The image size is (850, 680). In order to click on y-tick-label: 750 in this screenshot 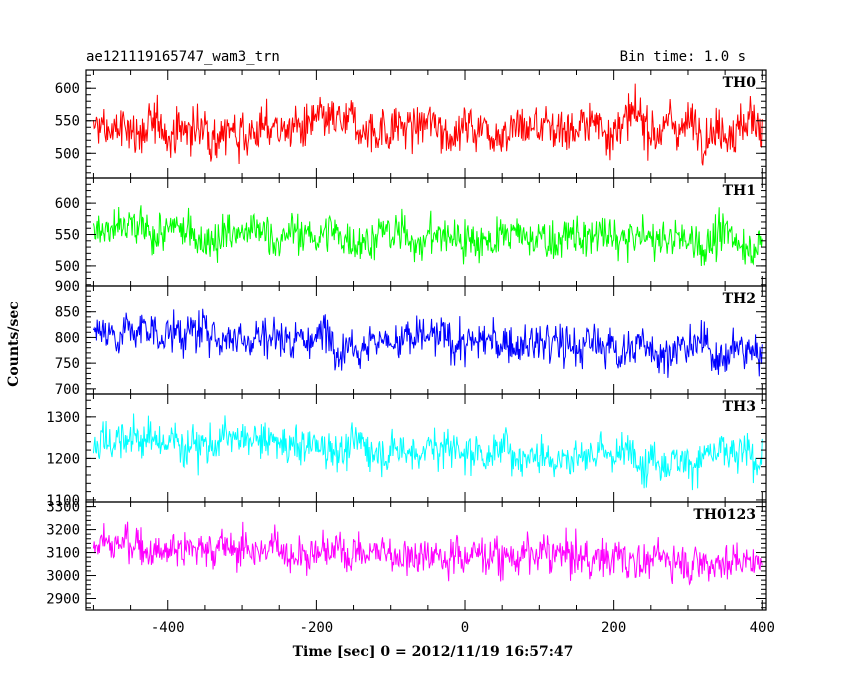, I will do `click(67, 364)`.